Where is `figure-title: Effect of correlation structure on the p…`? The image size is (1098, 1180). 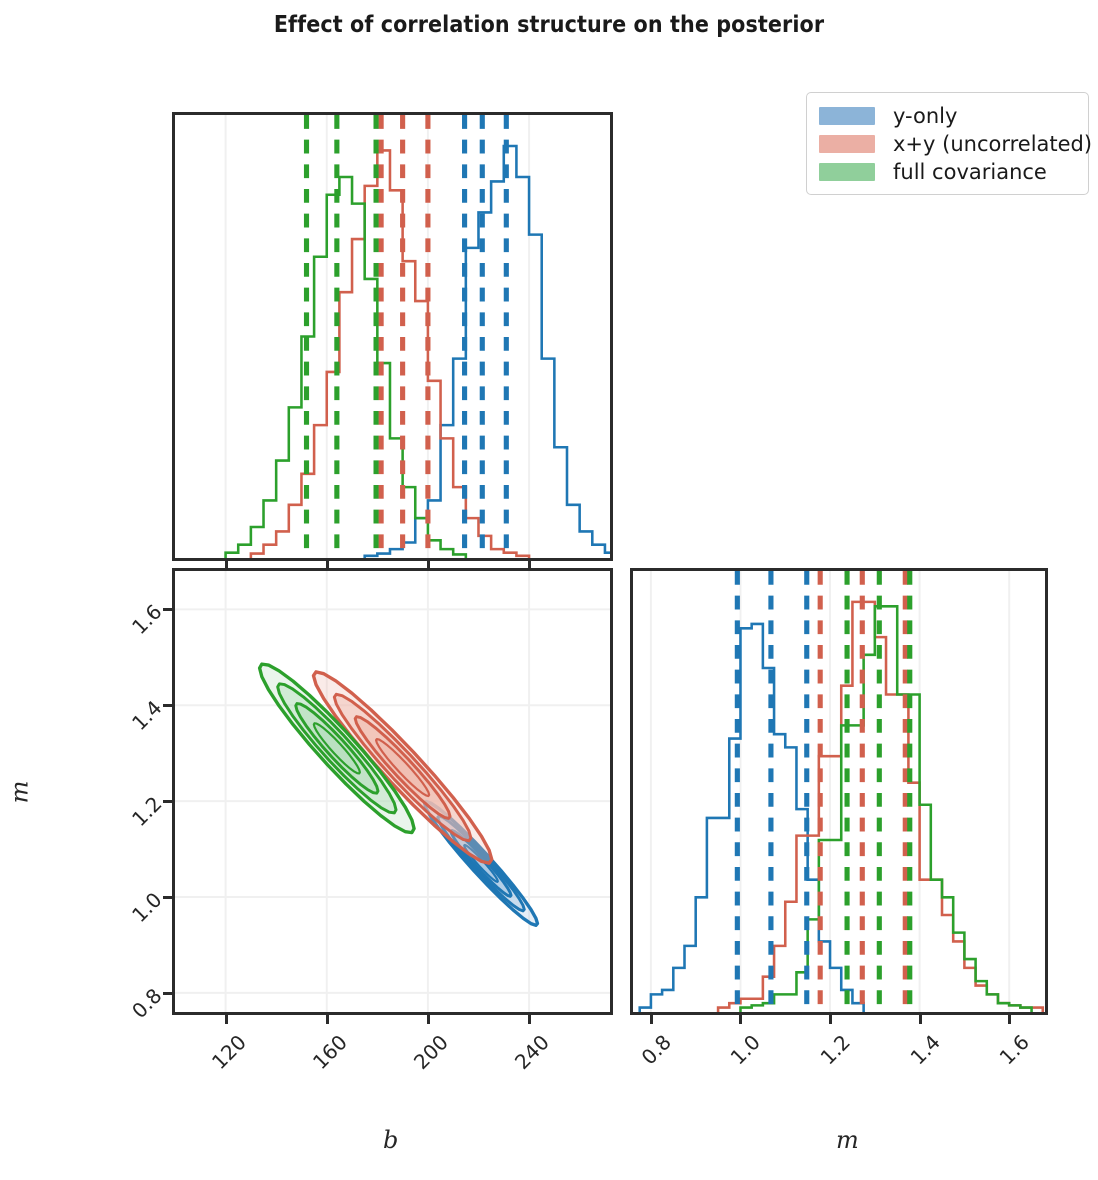 figure-title: Effect of correlation structure on the p… is located at coordinates (549, 25).